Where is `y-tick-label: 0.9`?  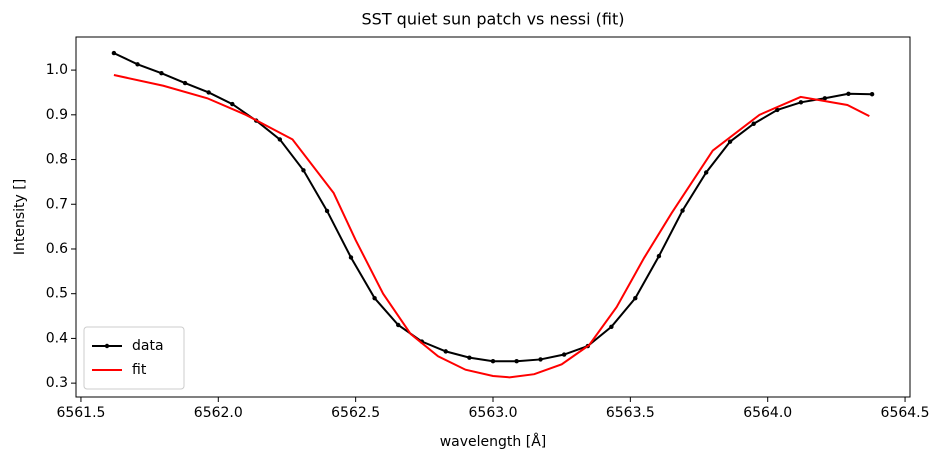 y-tick-label: 0.9 is located at coordinates (57, 115).